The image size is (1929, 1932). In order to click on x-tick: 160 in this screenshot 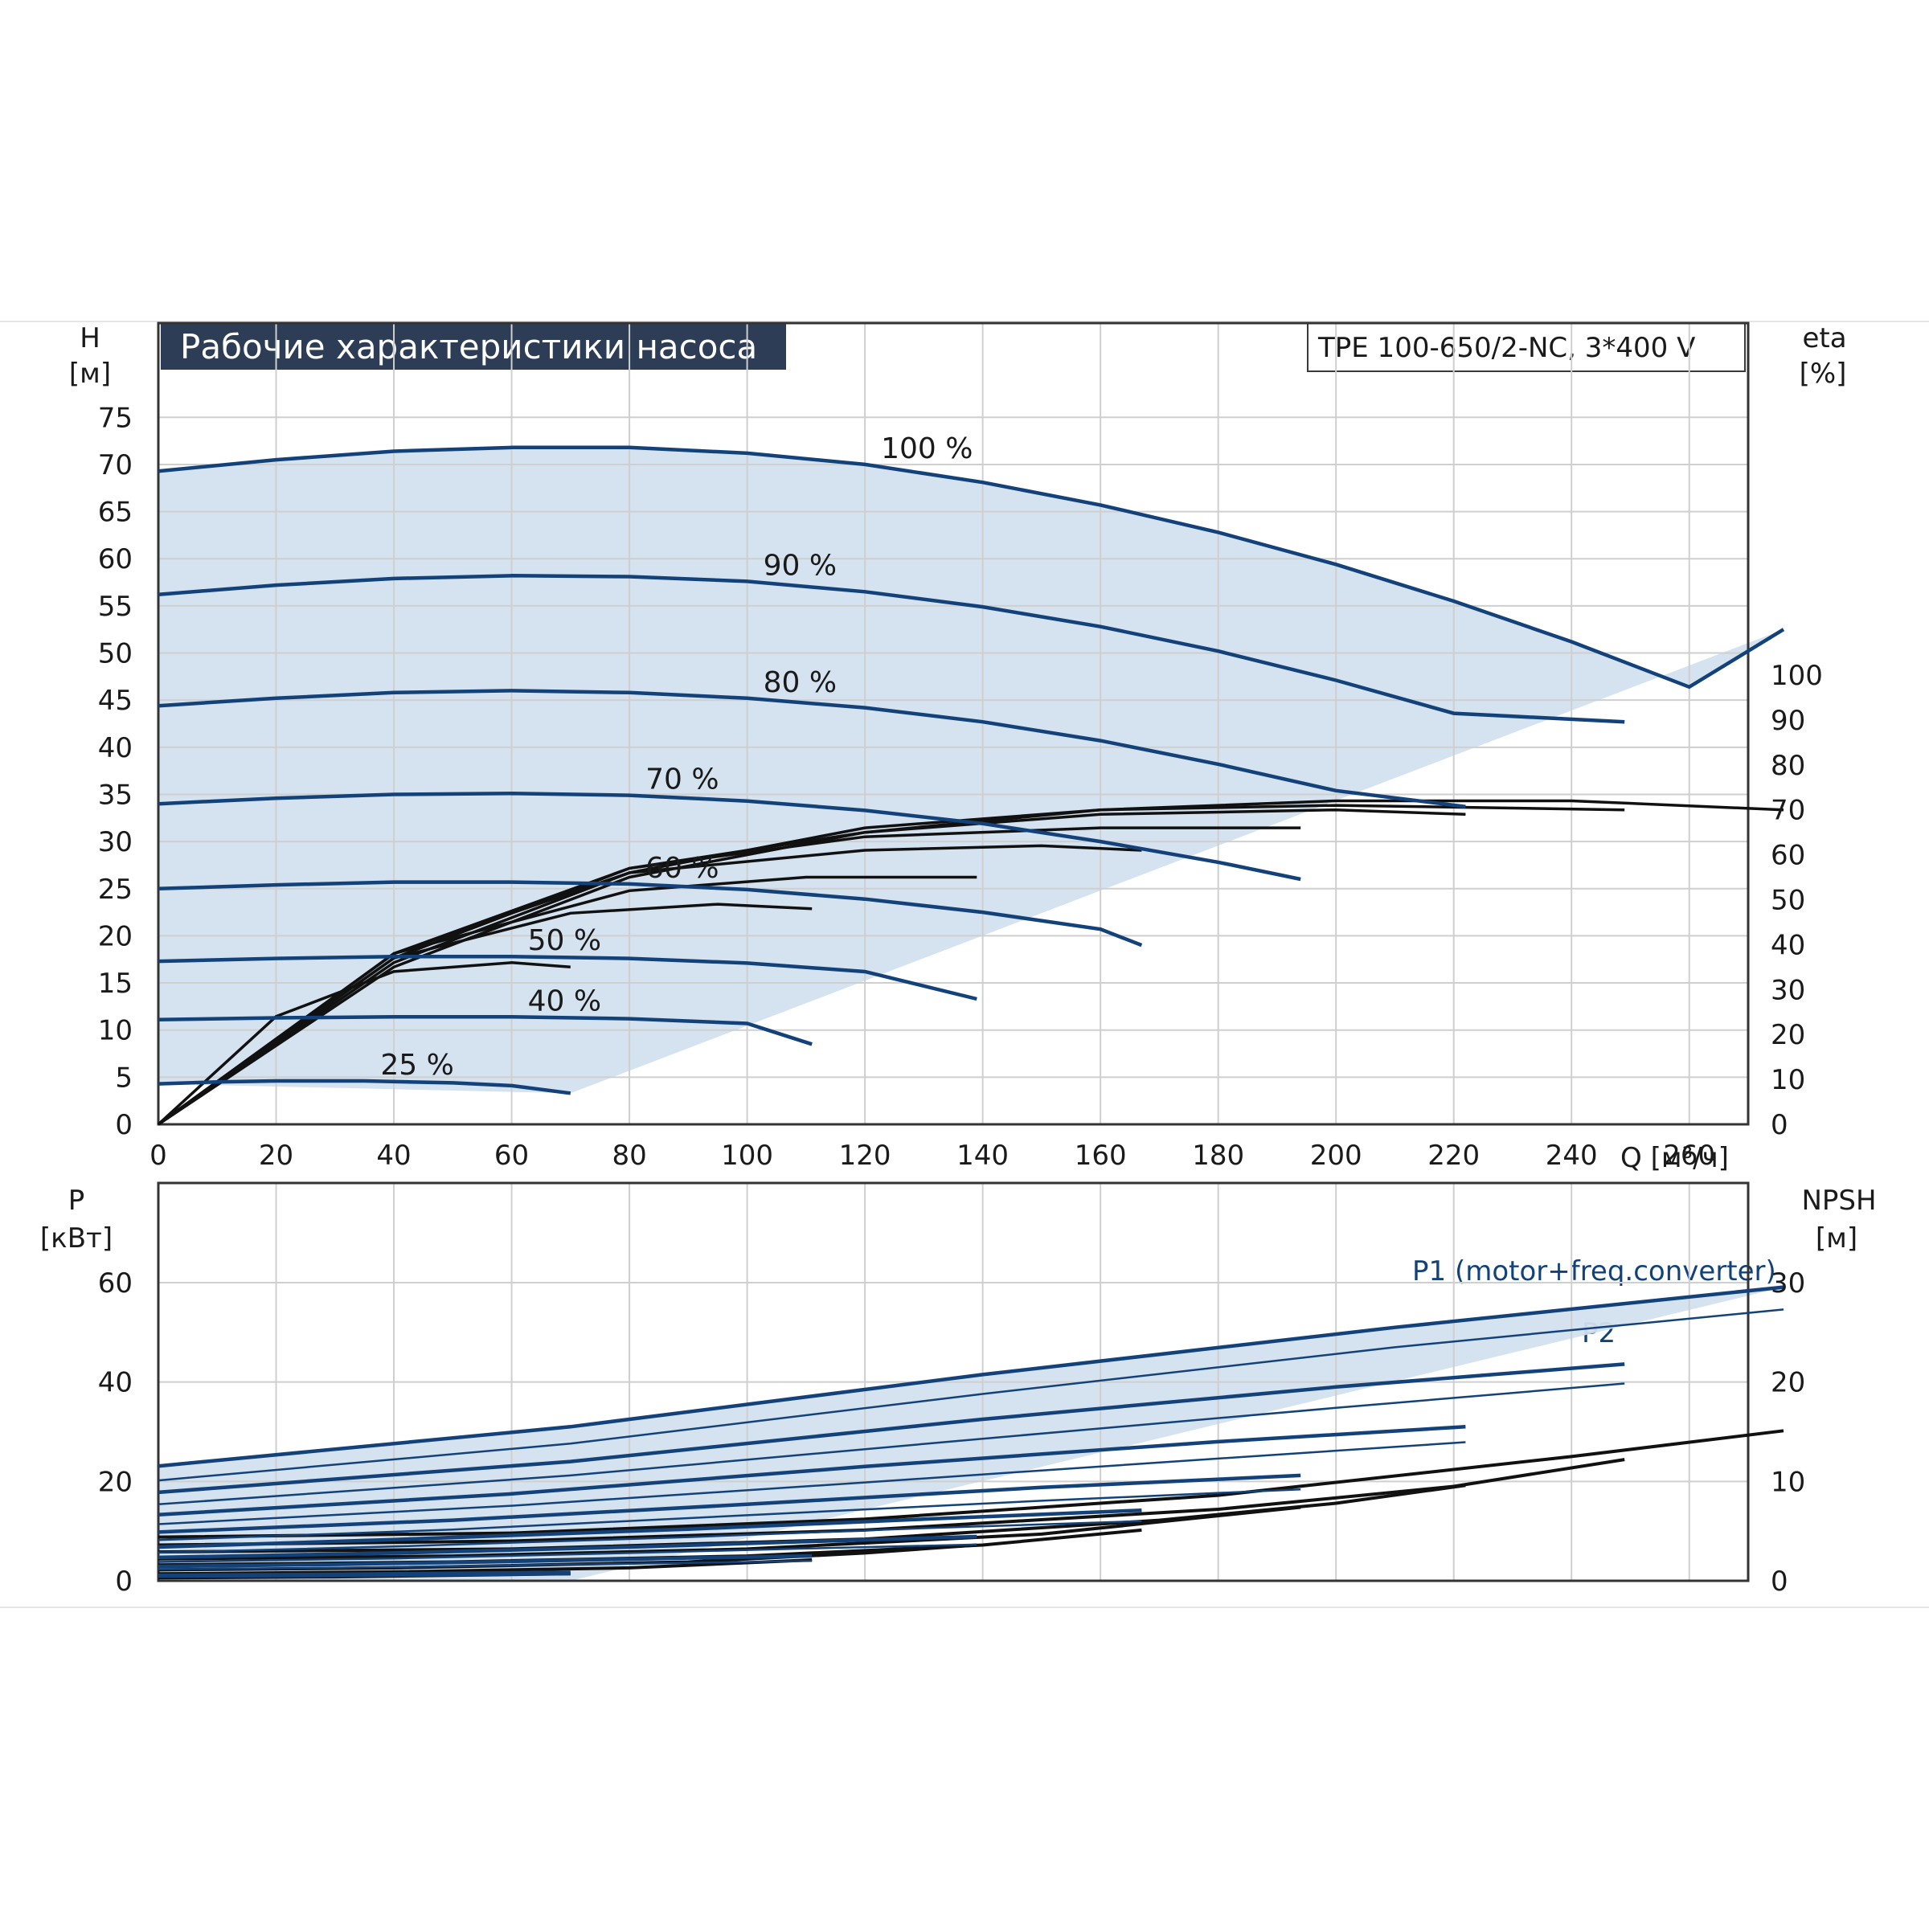, I will do `click(1101, 1156)`.